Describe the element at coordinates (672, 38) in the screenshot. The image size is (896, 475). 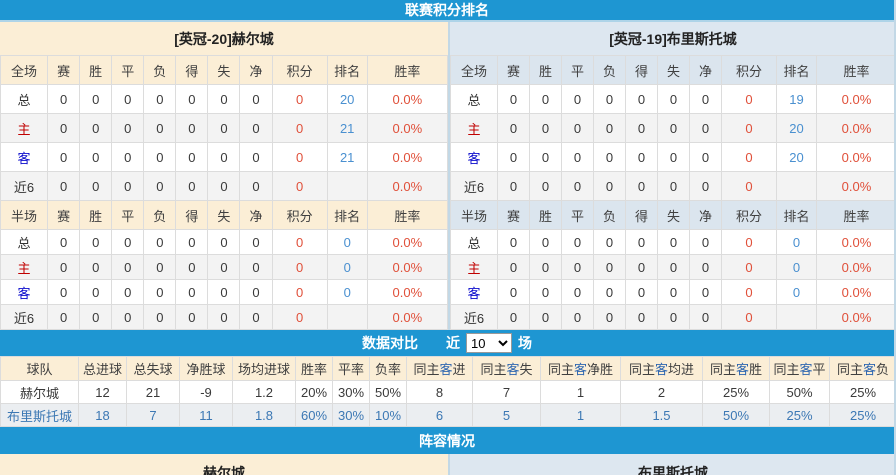
I see `right-team-title: [英冠-19]布里斯托城` at that location.